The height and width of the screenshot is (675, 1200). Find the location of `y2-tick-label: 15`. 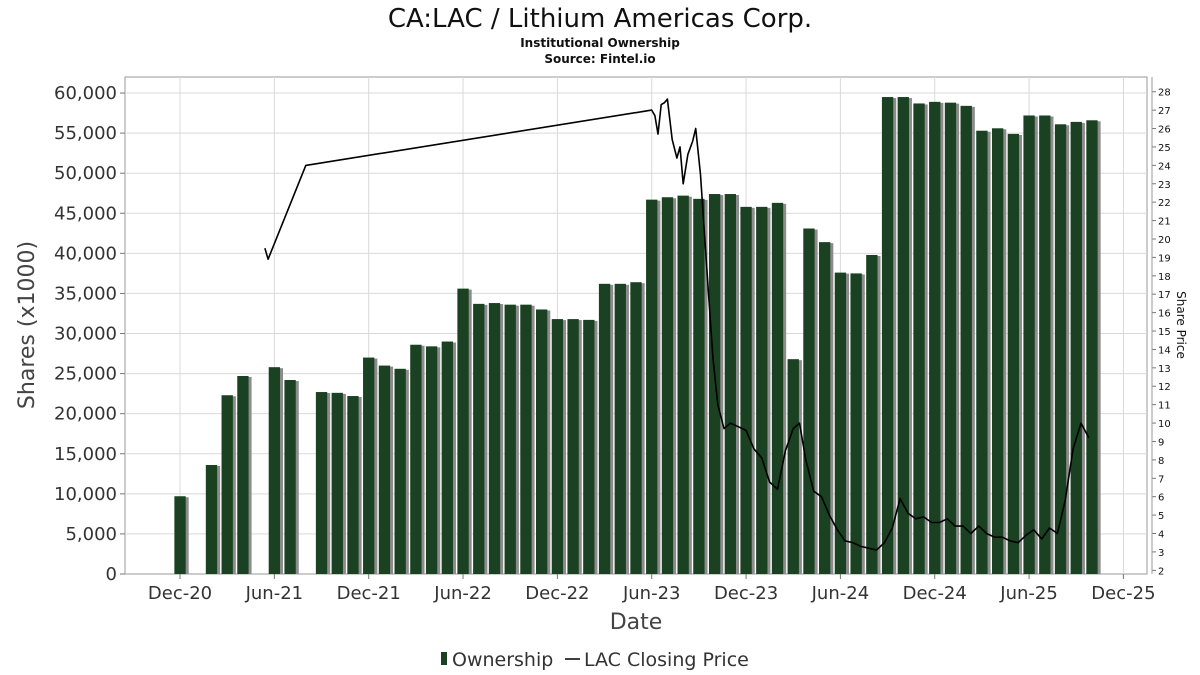

y2-tick-label: 15 is located at coordinates (1164, 332).